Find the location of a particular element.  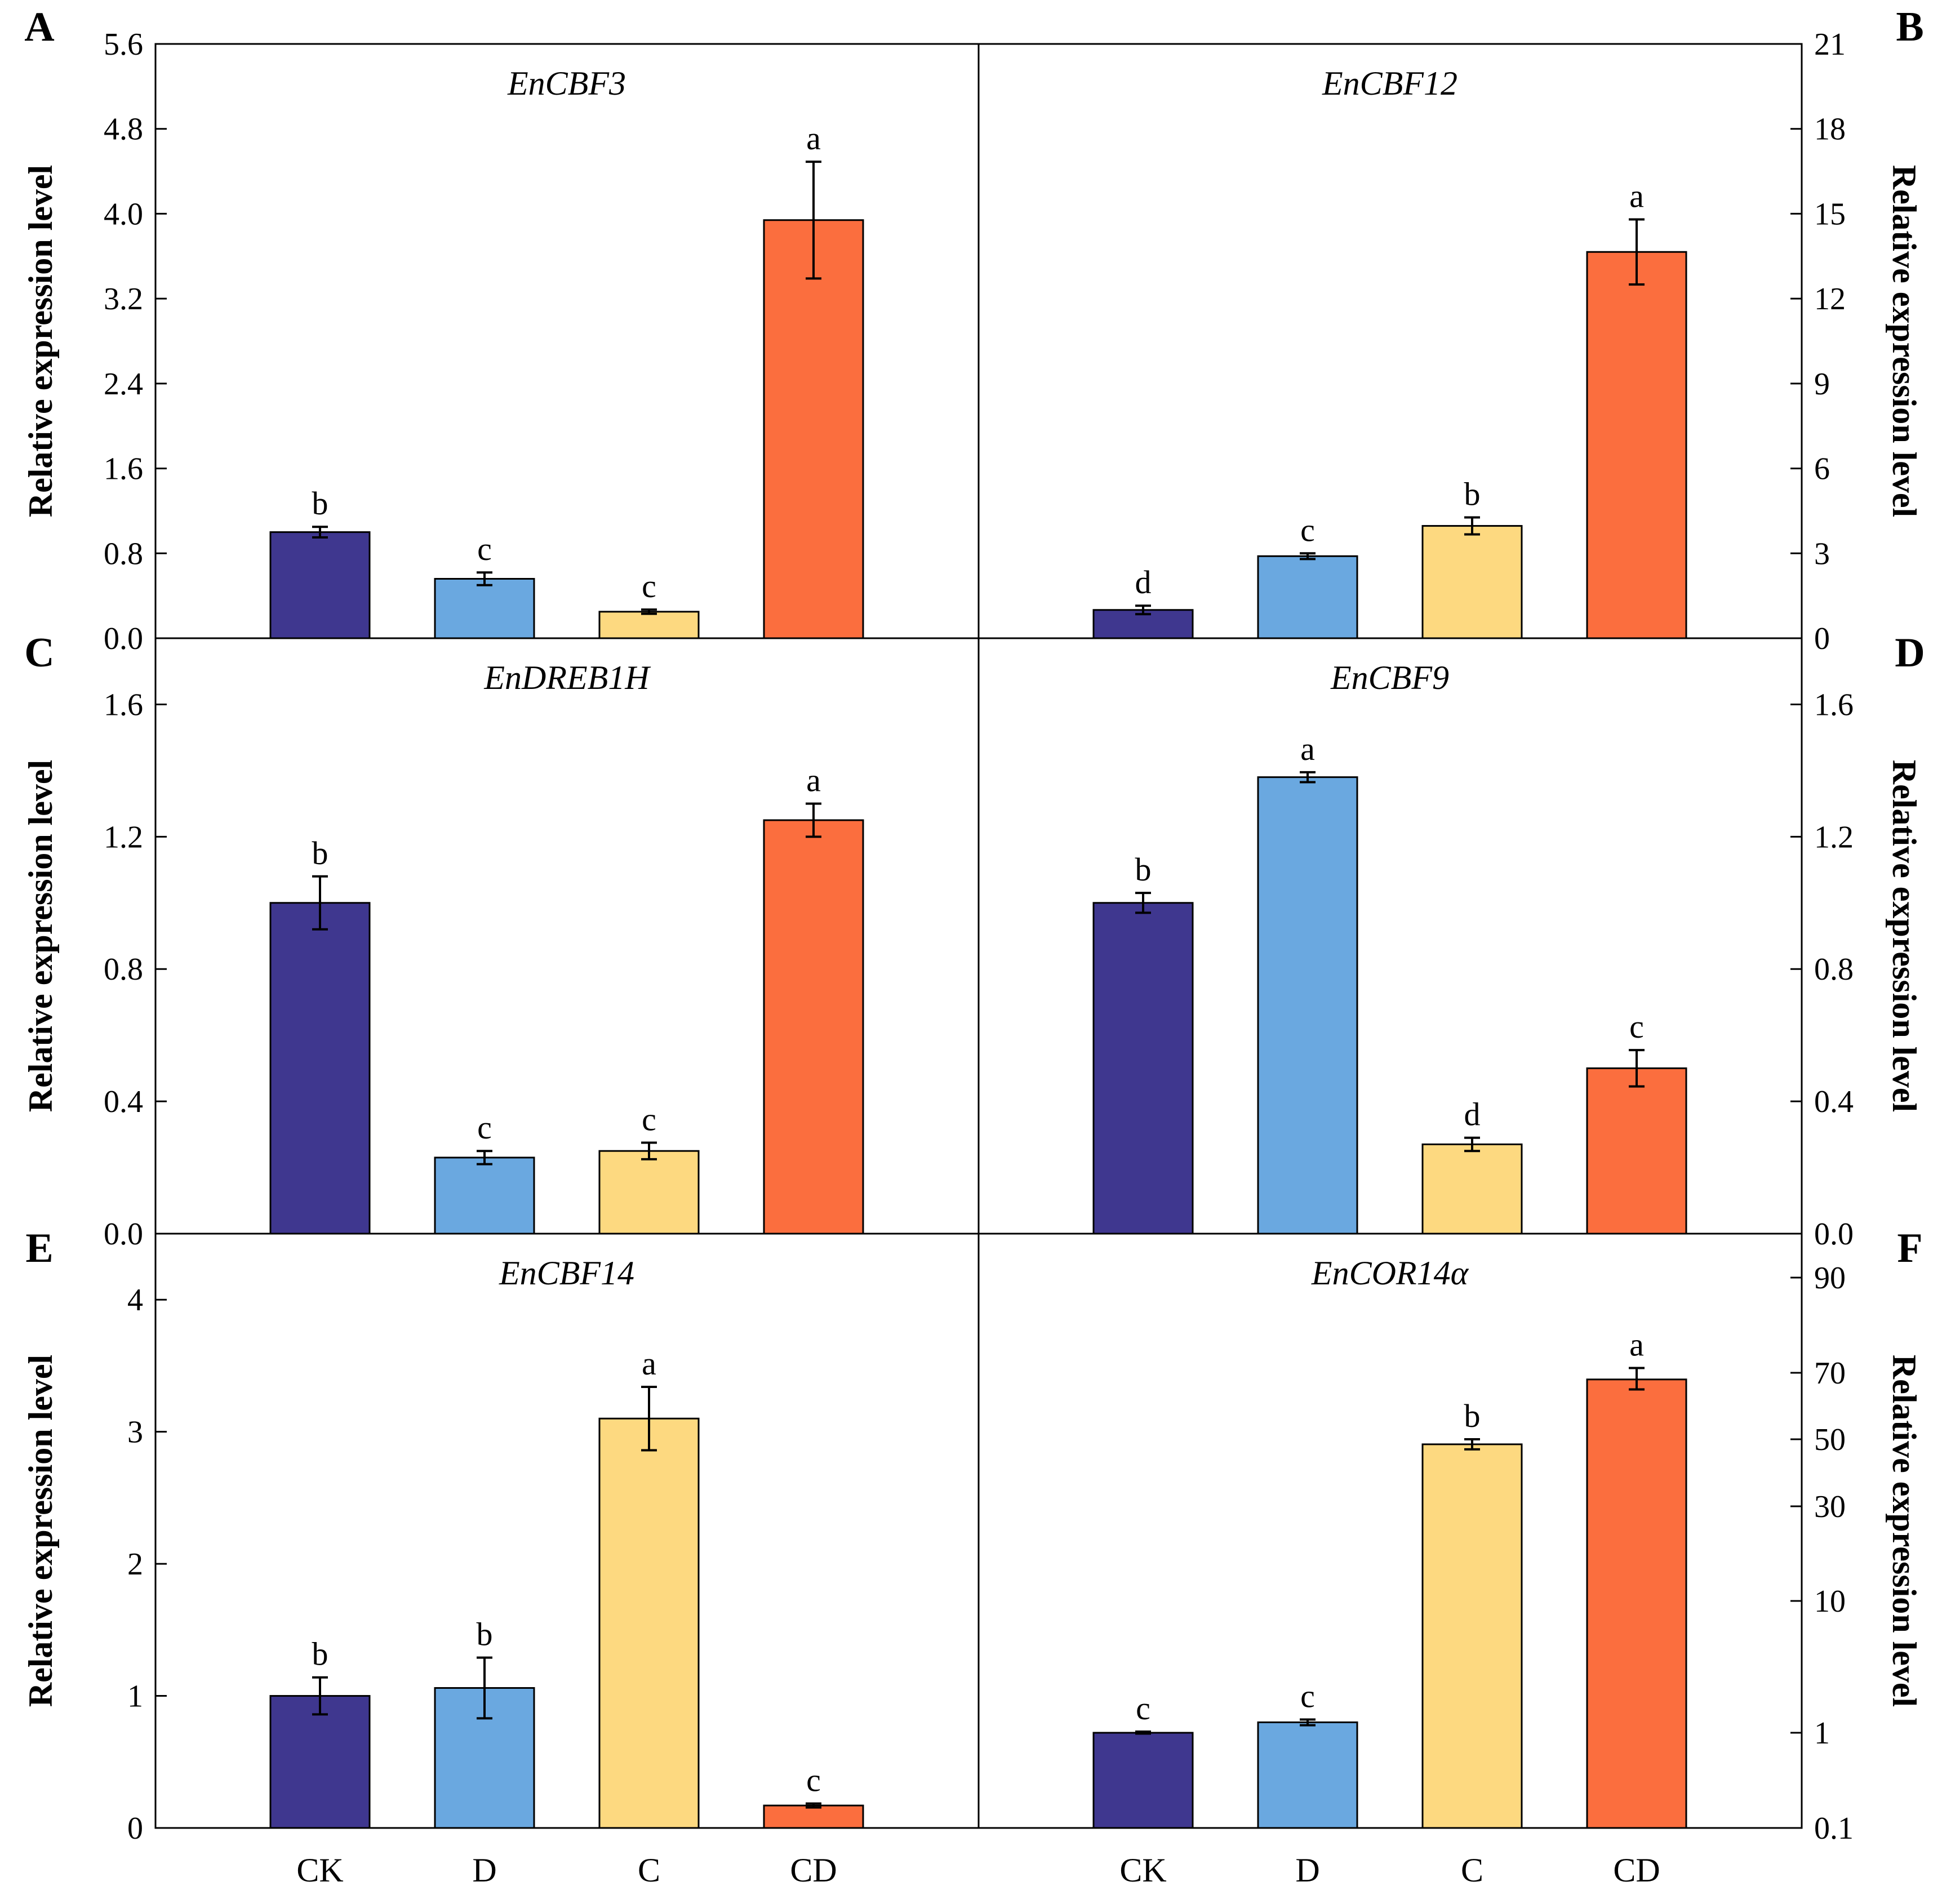

tick-label: 15 is located at coordinates (1830, 214).